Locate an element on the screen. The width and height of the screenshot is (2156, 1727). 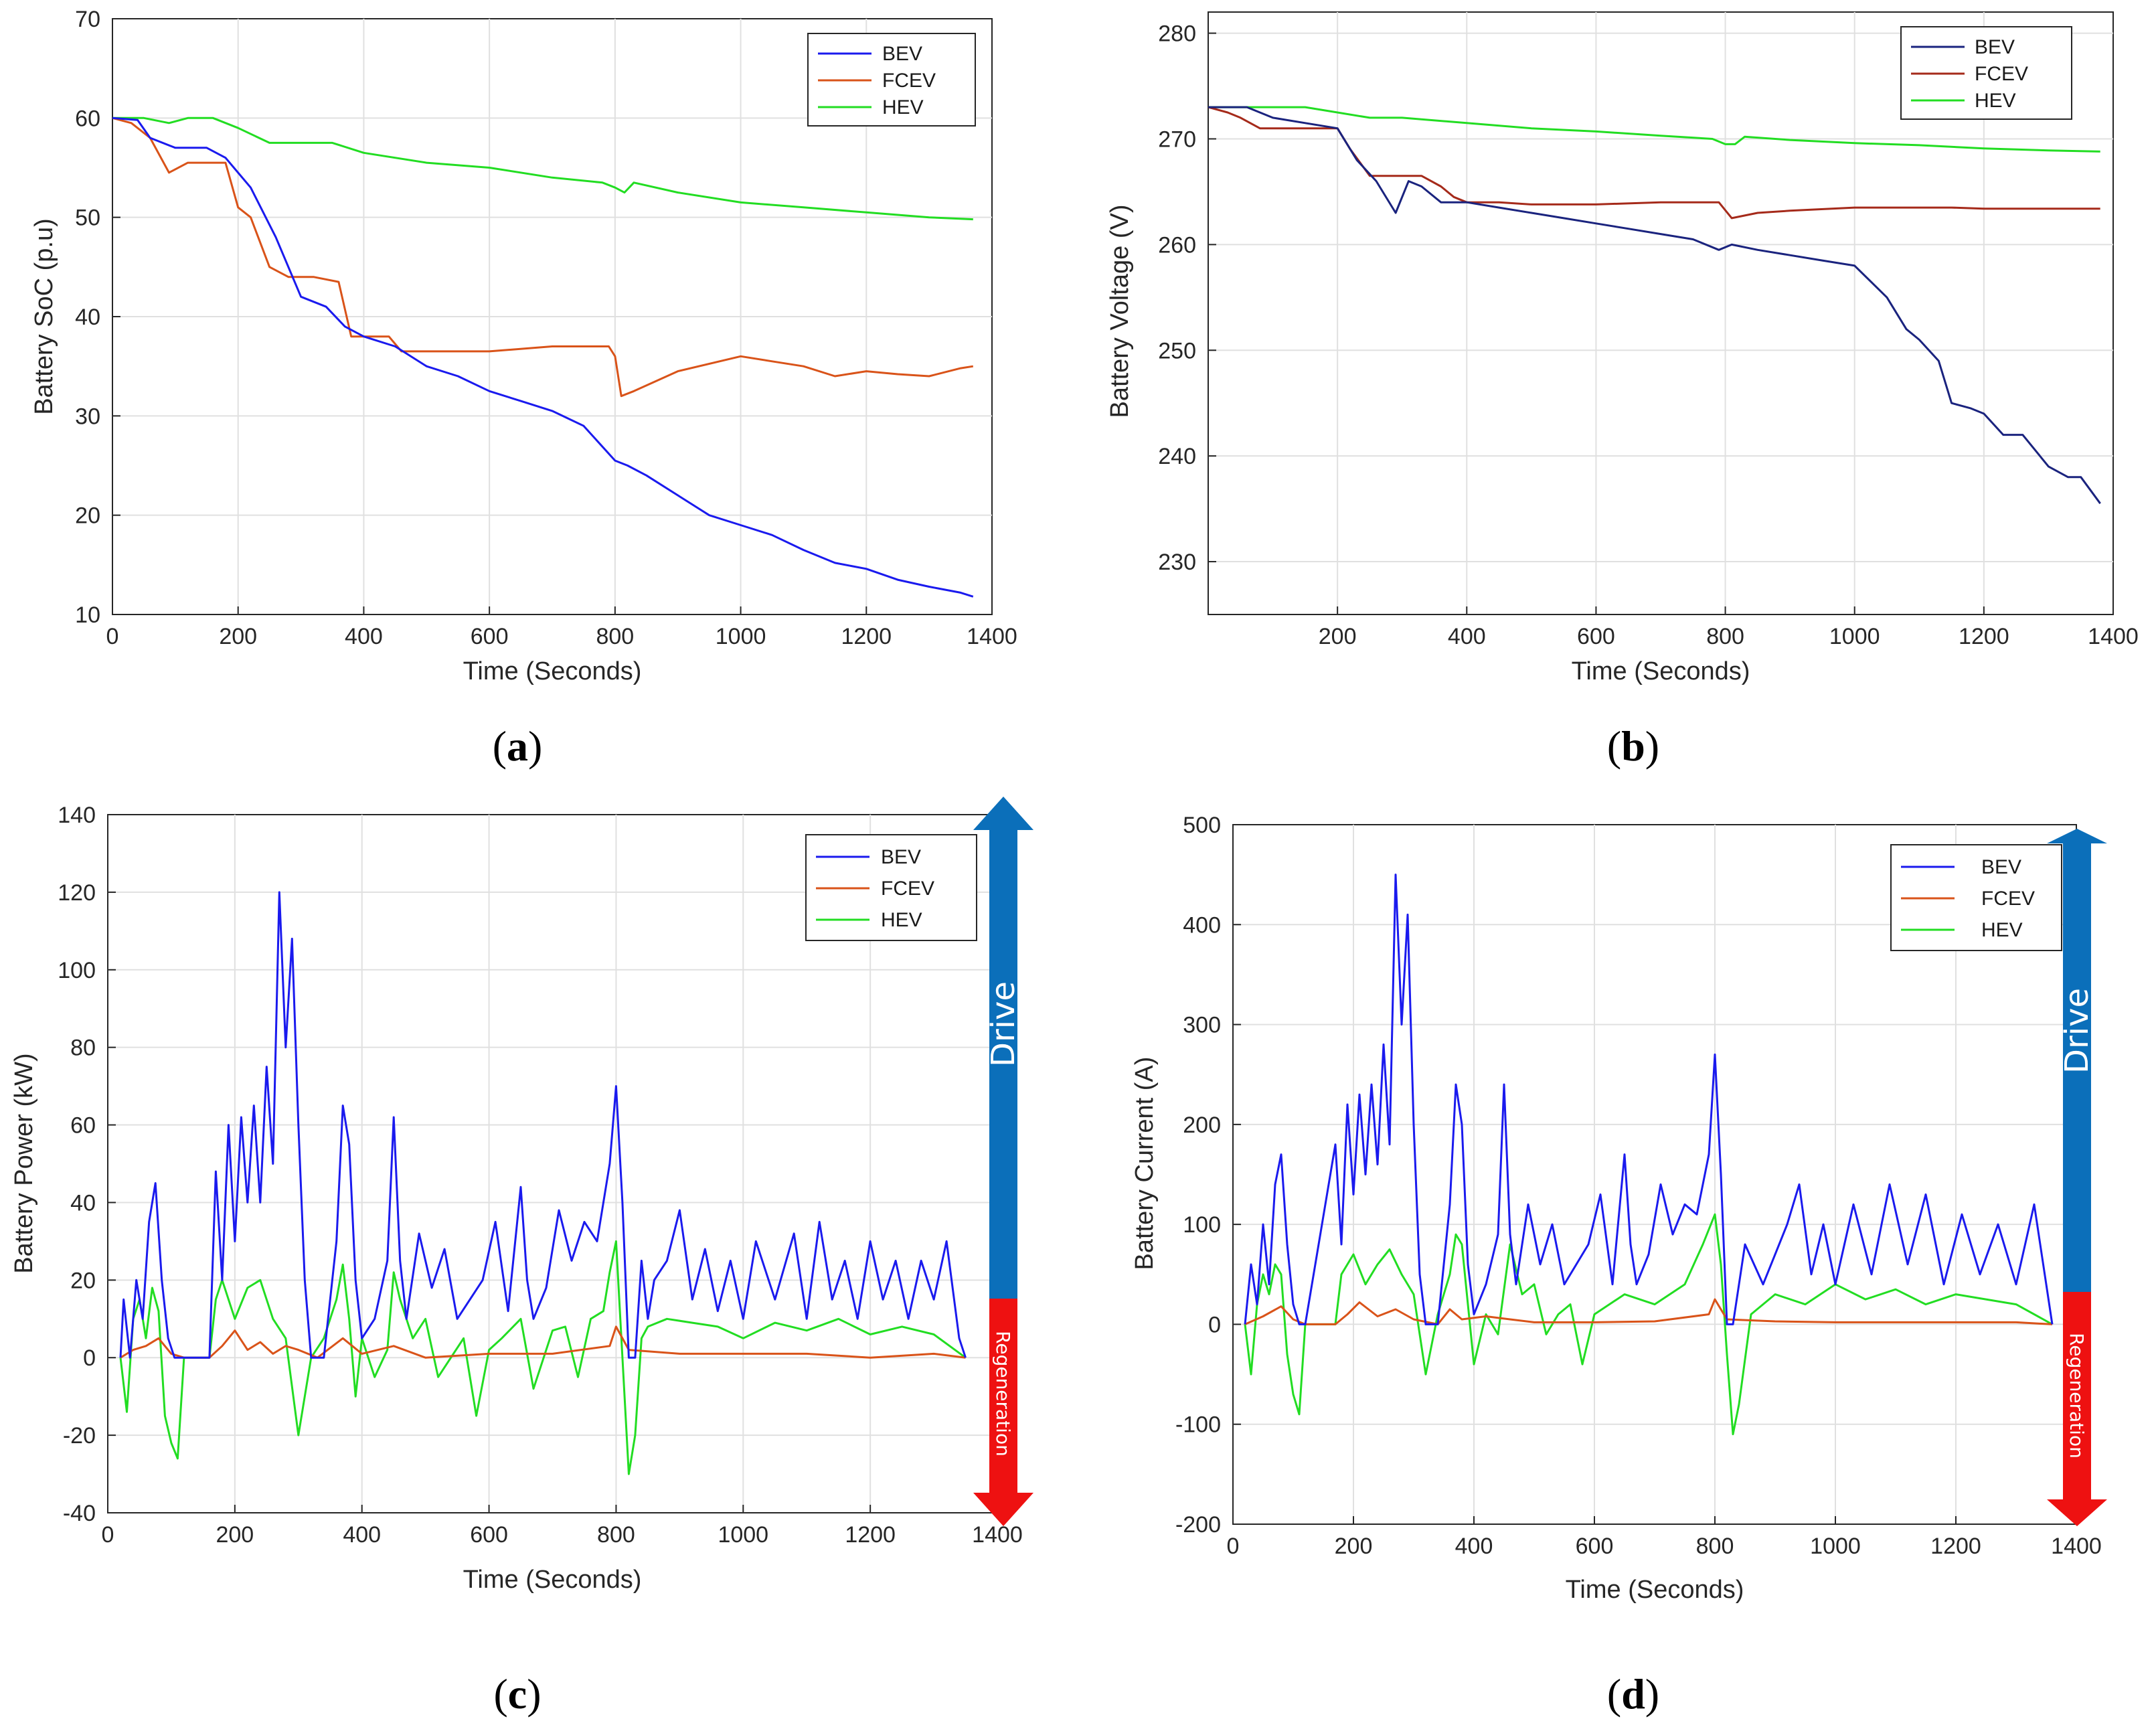
ytick-label-a: 50 is located at coordinates (87, 218).